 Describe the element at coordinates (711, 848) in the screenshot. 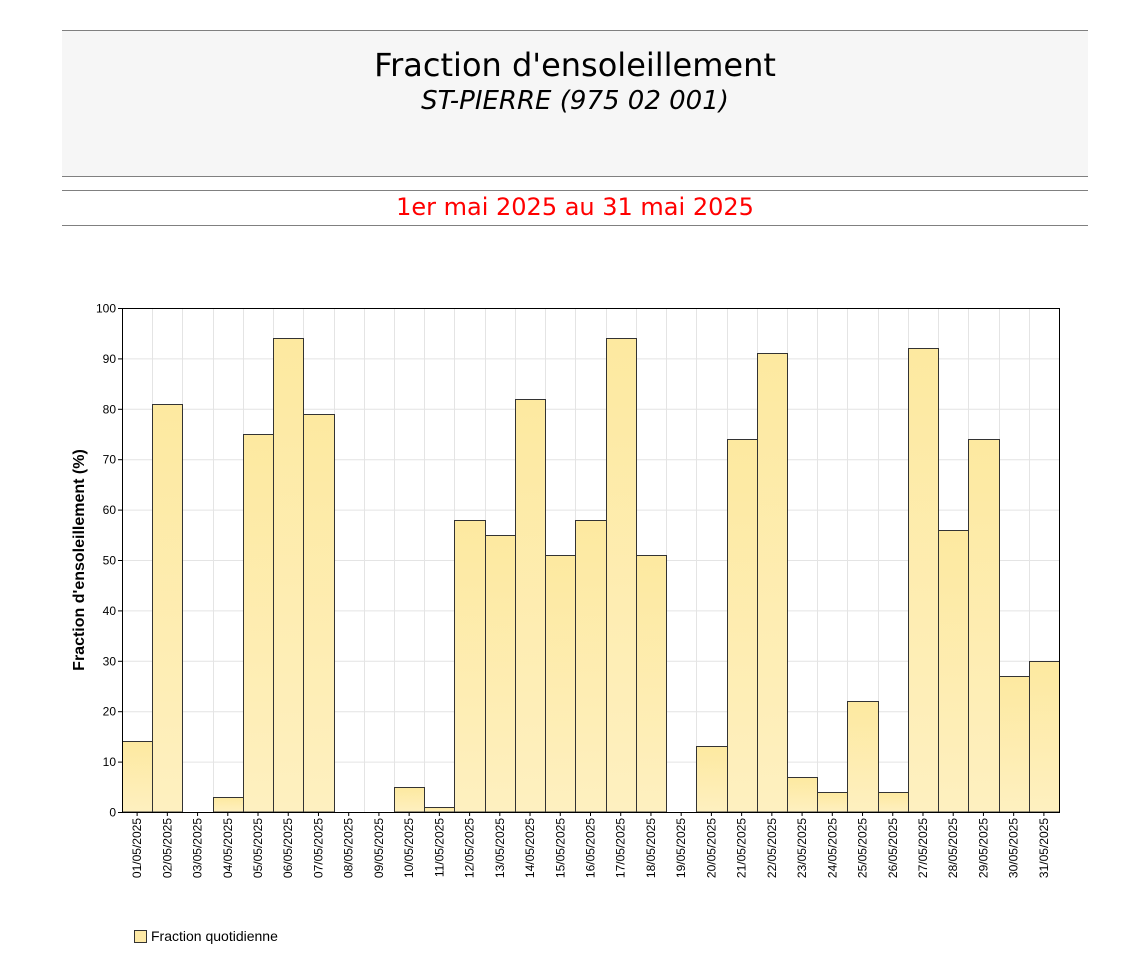

I see `x-tick-label: 20/05/2025` at that location.